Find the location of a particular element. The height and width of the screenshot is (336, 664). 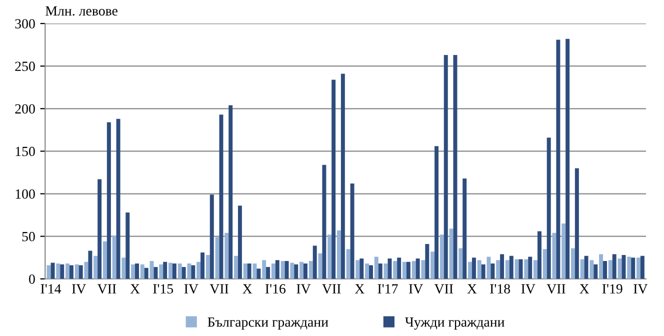

x-tick-label: I'14 is located at coordinates (51, 289).